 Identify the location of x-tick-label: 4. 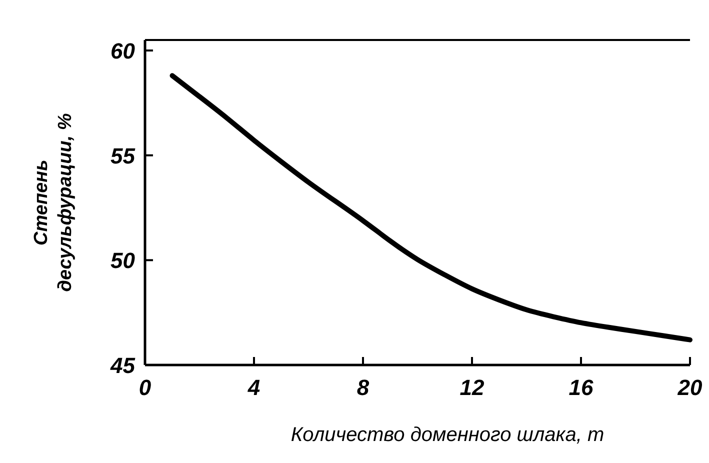
(253, 387).